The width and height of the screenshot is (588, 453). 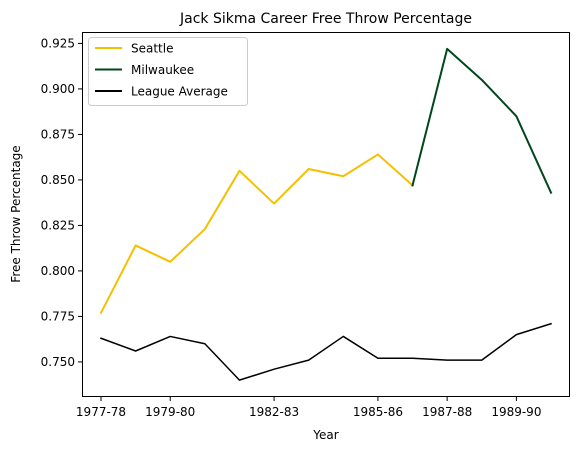 I want to click on legend: Seattle Milwaukee League Average, so click(x=168, y=71).